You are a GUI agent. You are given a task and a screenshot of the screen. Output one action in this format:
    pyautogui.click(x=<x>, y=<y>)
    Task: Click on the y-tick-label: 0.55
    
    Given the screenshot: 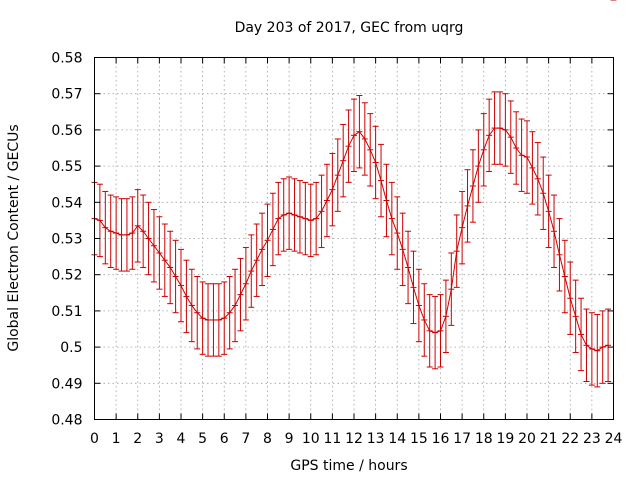 What is the action you would take?
    pyautogui.click(x=66, y=167)
    